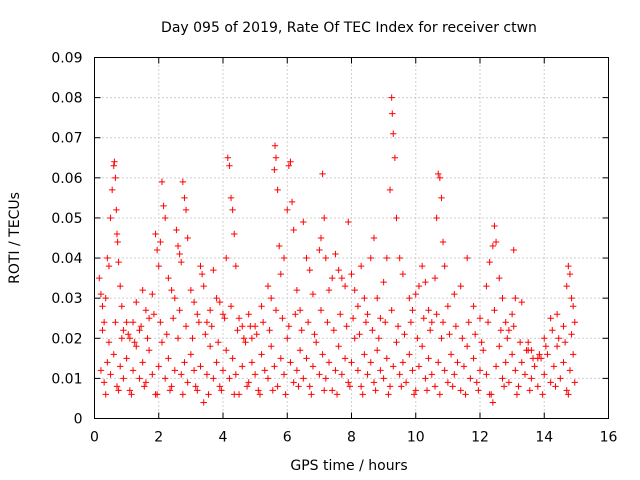 This screenshot has width=640, height=480. Describe the element at coordinates (416, 438) in the screenshot. I see `x-tick-label: 10` at that location.